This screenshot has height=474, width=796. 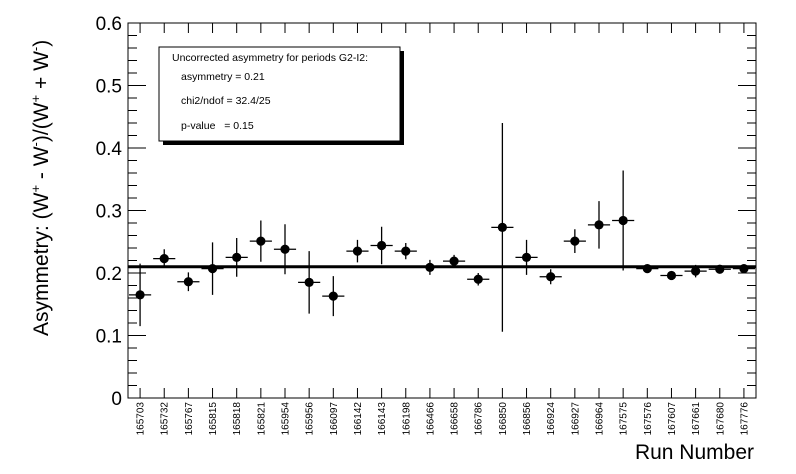 What do you see at coordinates (648, 419) in the screenshot?
I see `x-tick-label: 167576` at bounding box center [648, 419].